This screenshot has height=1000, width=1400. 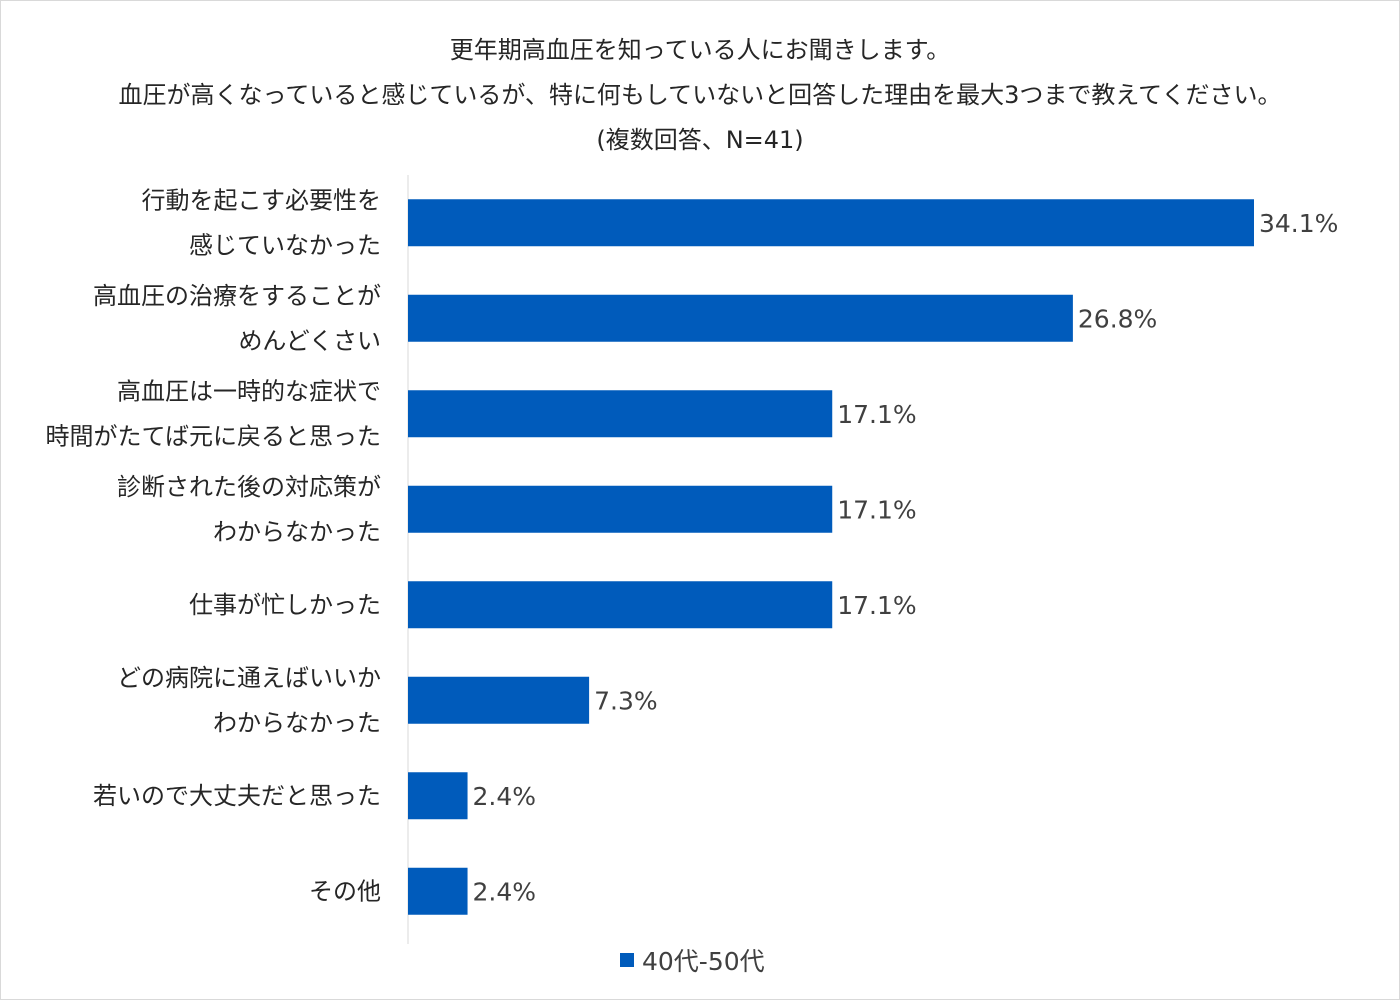 I want to click on data-label: 34.1%, so click(x=1298, y=223).